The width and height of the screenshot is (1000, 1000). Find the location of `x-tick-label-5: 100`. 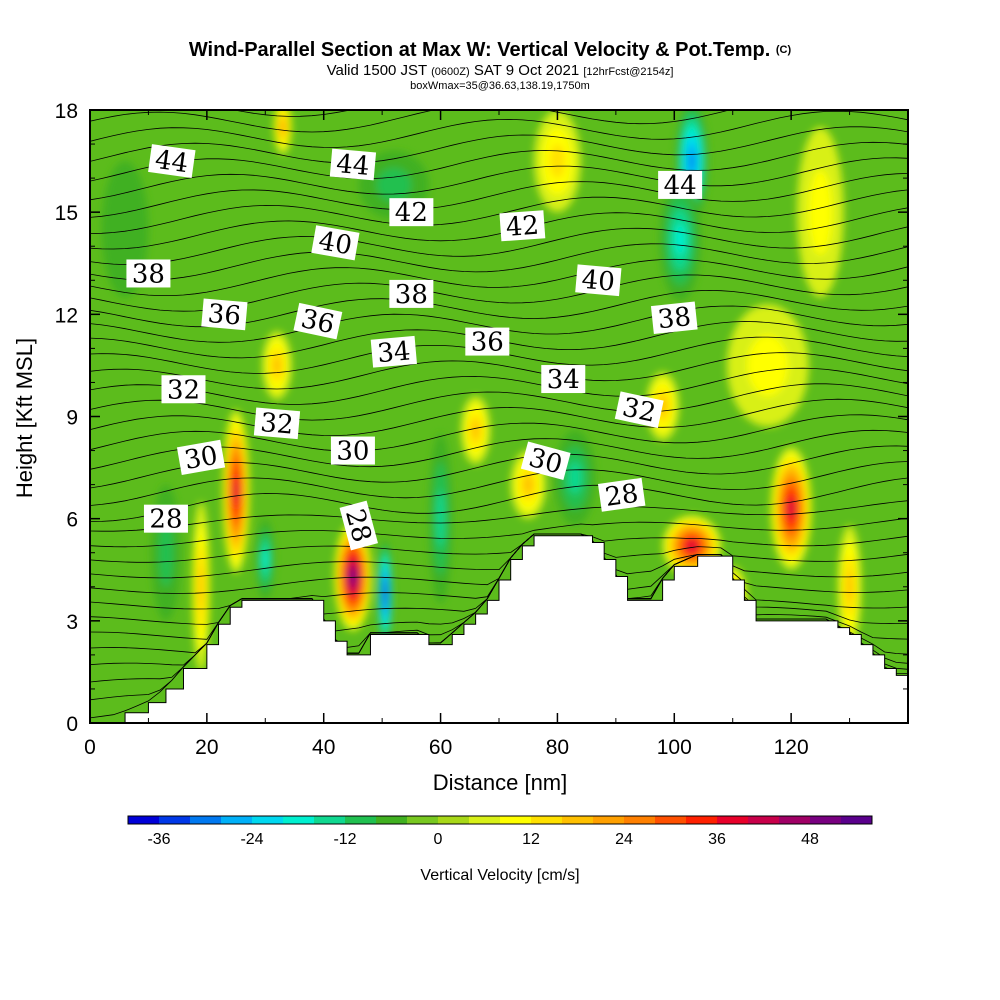

x-tick-label-5: 100 is located at coordinates (674, 747).